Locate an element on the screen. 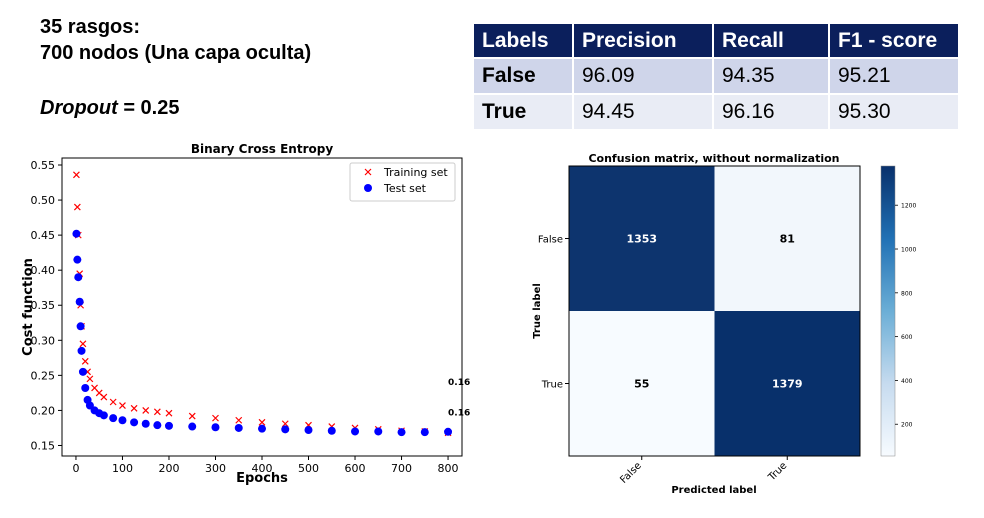 The width and height of the screenshot is (984, 518). metrics-header-row: Labels Precision Recall F1 - score is located at coordinates (716, 41).